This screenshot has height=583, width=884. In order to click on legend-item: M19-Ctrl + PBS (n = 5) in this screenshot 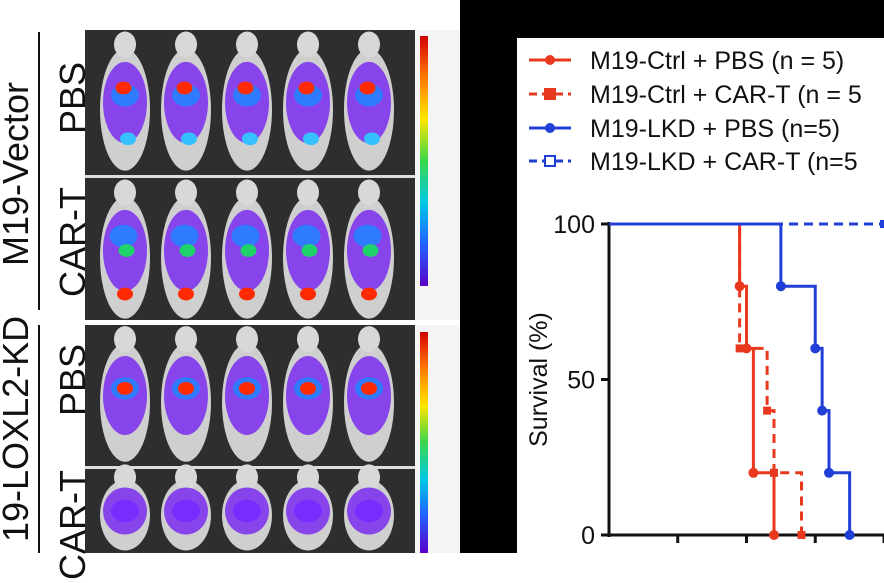, I will do `click(686, 61)`.